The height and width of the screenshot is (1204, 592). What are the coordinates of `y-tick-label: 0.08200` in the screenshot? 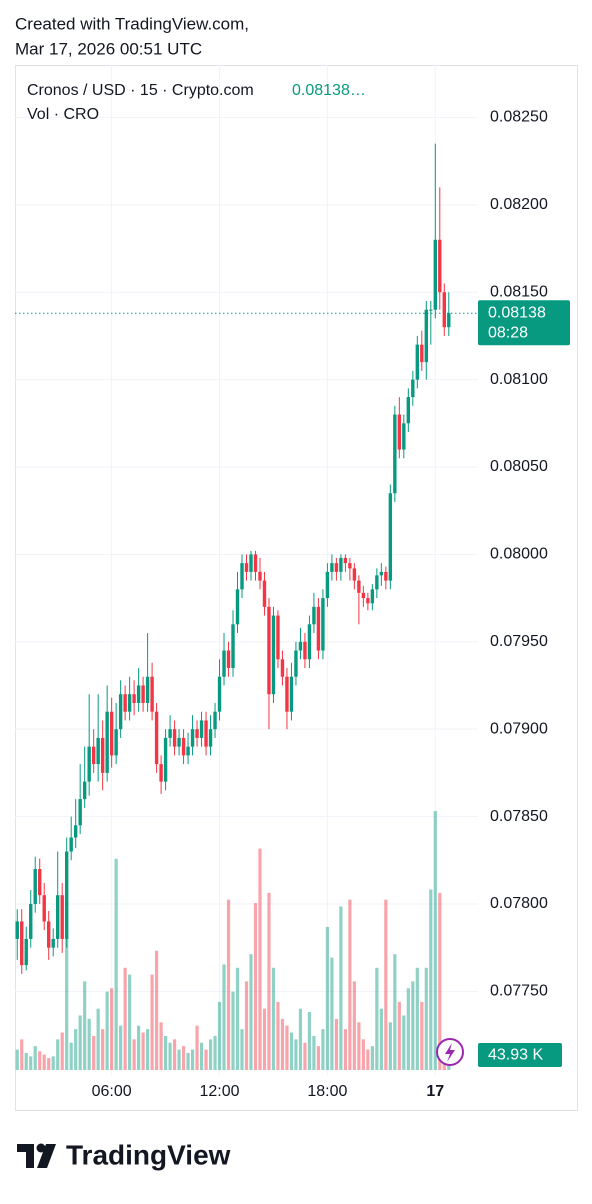 It's located at (519, 204).